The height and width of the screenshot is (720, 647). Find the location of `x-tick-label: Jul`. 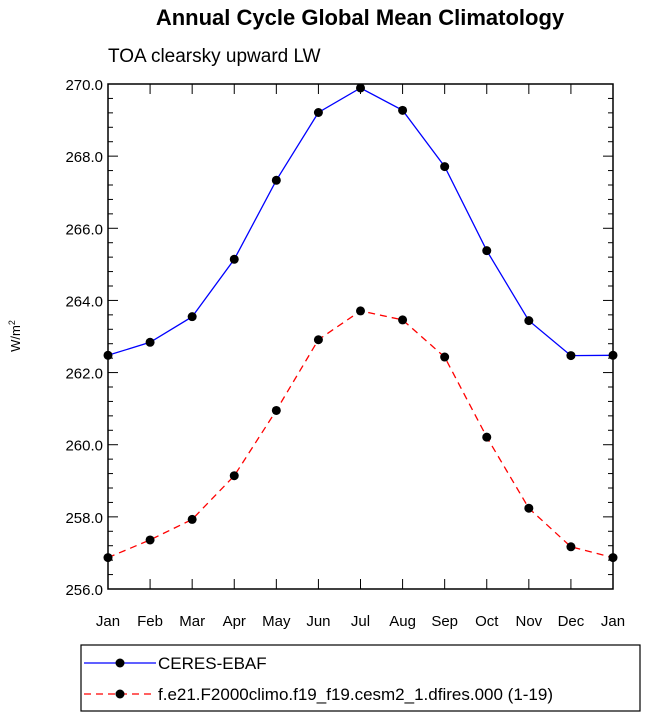

x-tick-label: Jul is located at coordinates (360, 621).